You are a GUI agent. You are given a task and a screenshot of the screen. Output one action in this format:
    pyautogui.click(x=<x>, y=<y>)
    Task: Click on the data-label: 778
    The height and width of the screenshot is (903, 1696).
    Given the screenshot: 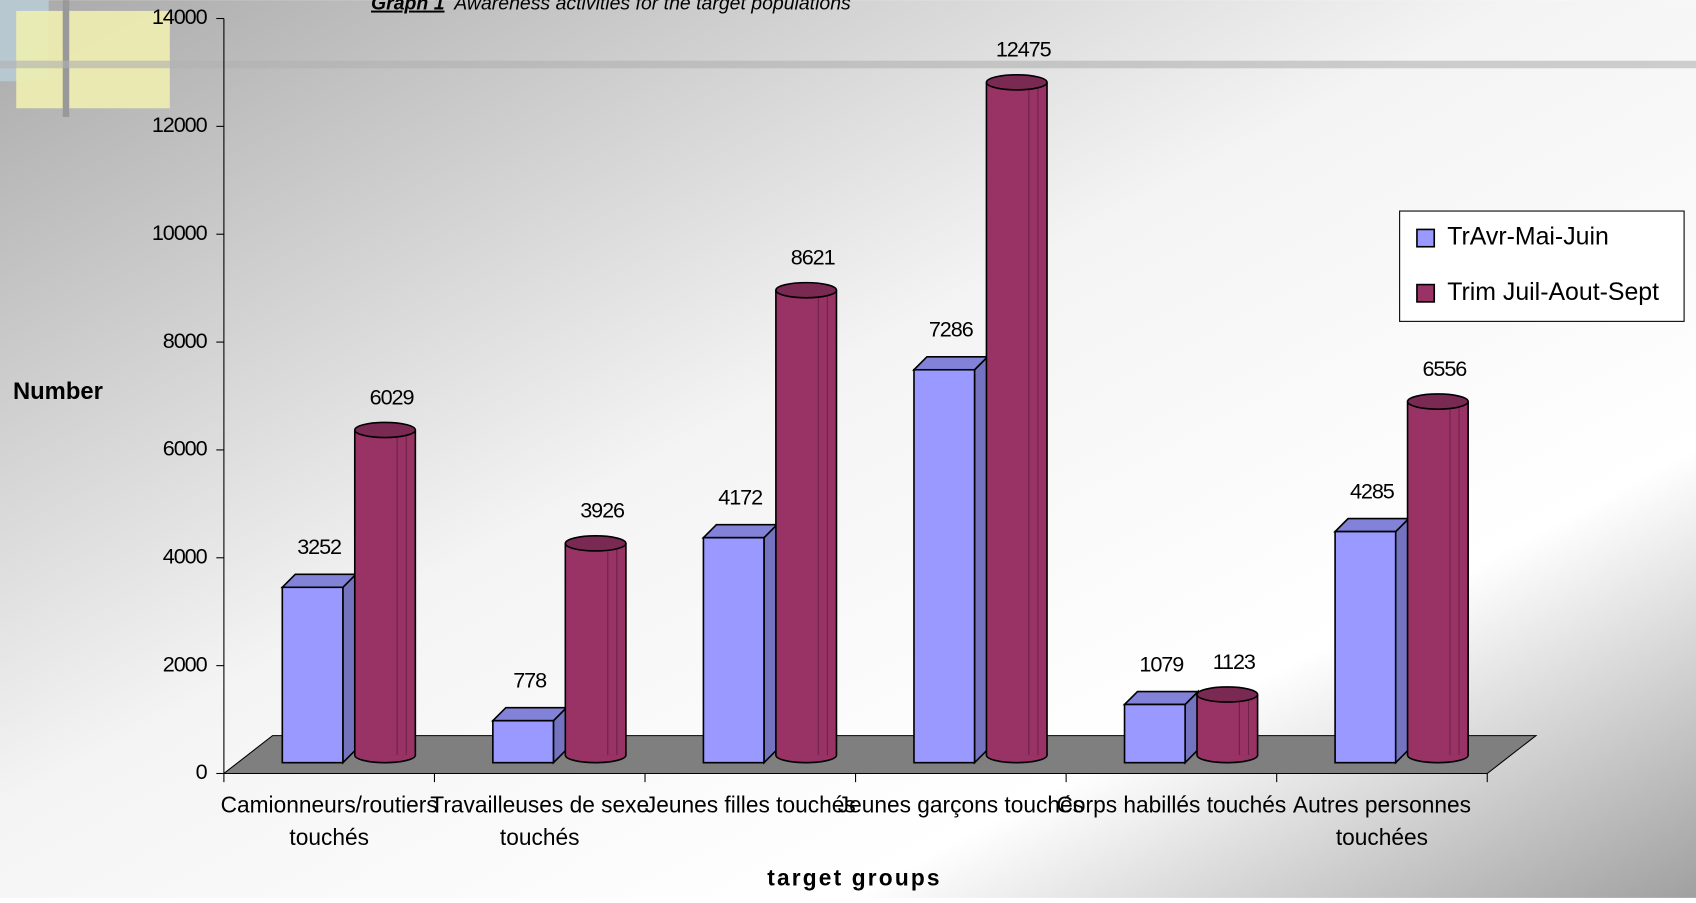 What is the action you would take?
    pyautogui.click(x=530, y=679)
    